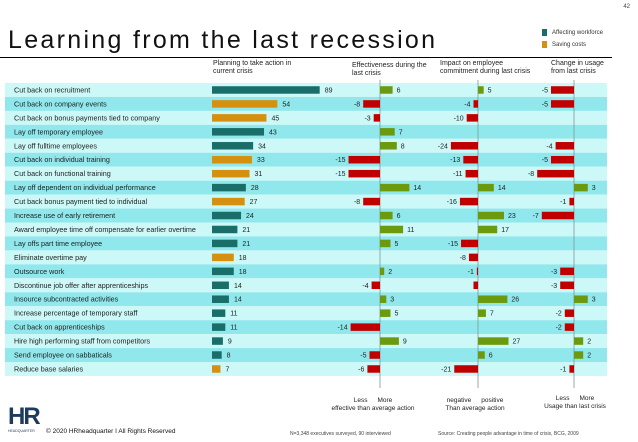 This screenshot has height=442, width=638. Describe the element at coordinates (594, 188) in the screenshot. I see `diverging-value-label: 3` at that location.